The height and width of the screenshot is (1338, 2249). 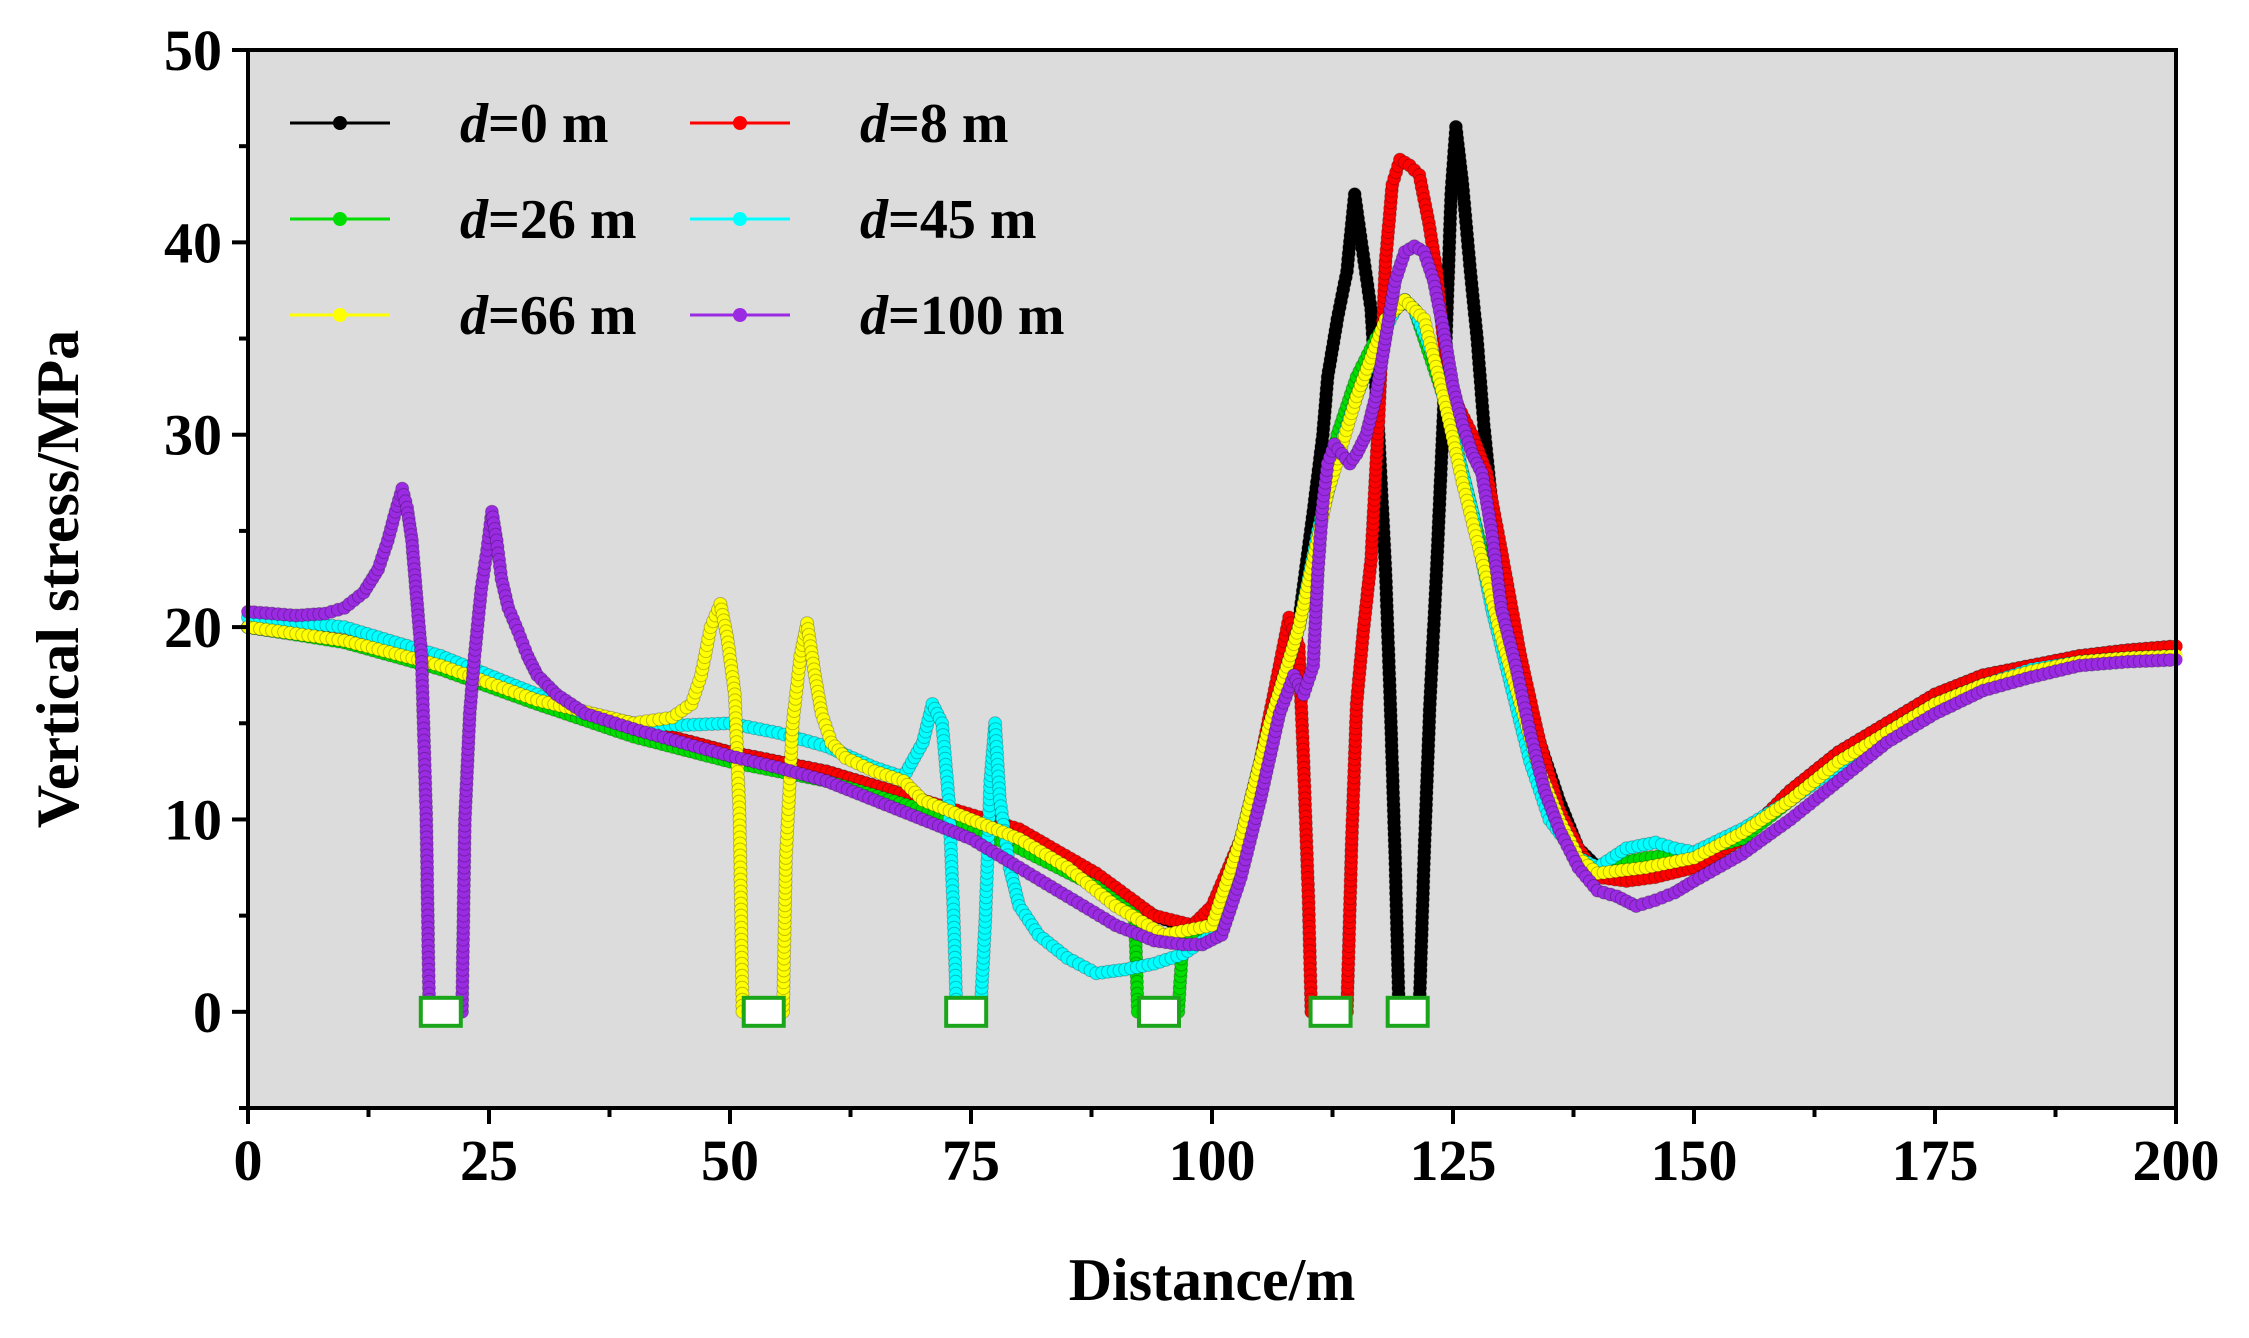 I want to click on legend-label: d=26 m, so click(x=548, y=220).